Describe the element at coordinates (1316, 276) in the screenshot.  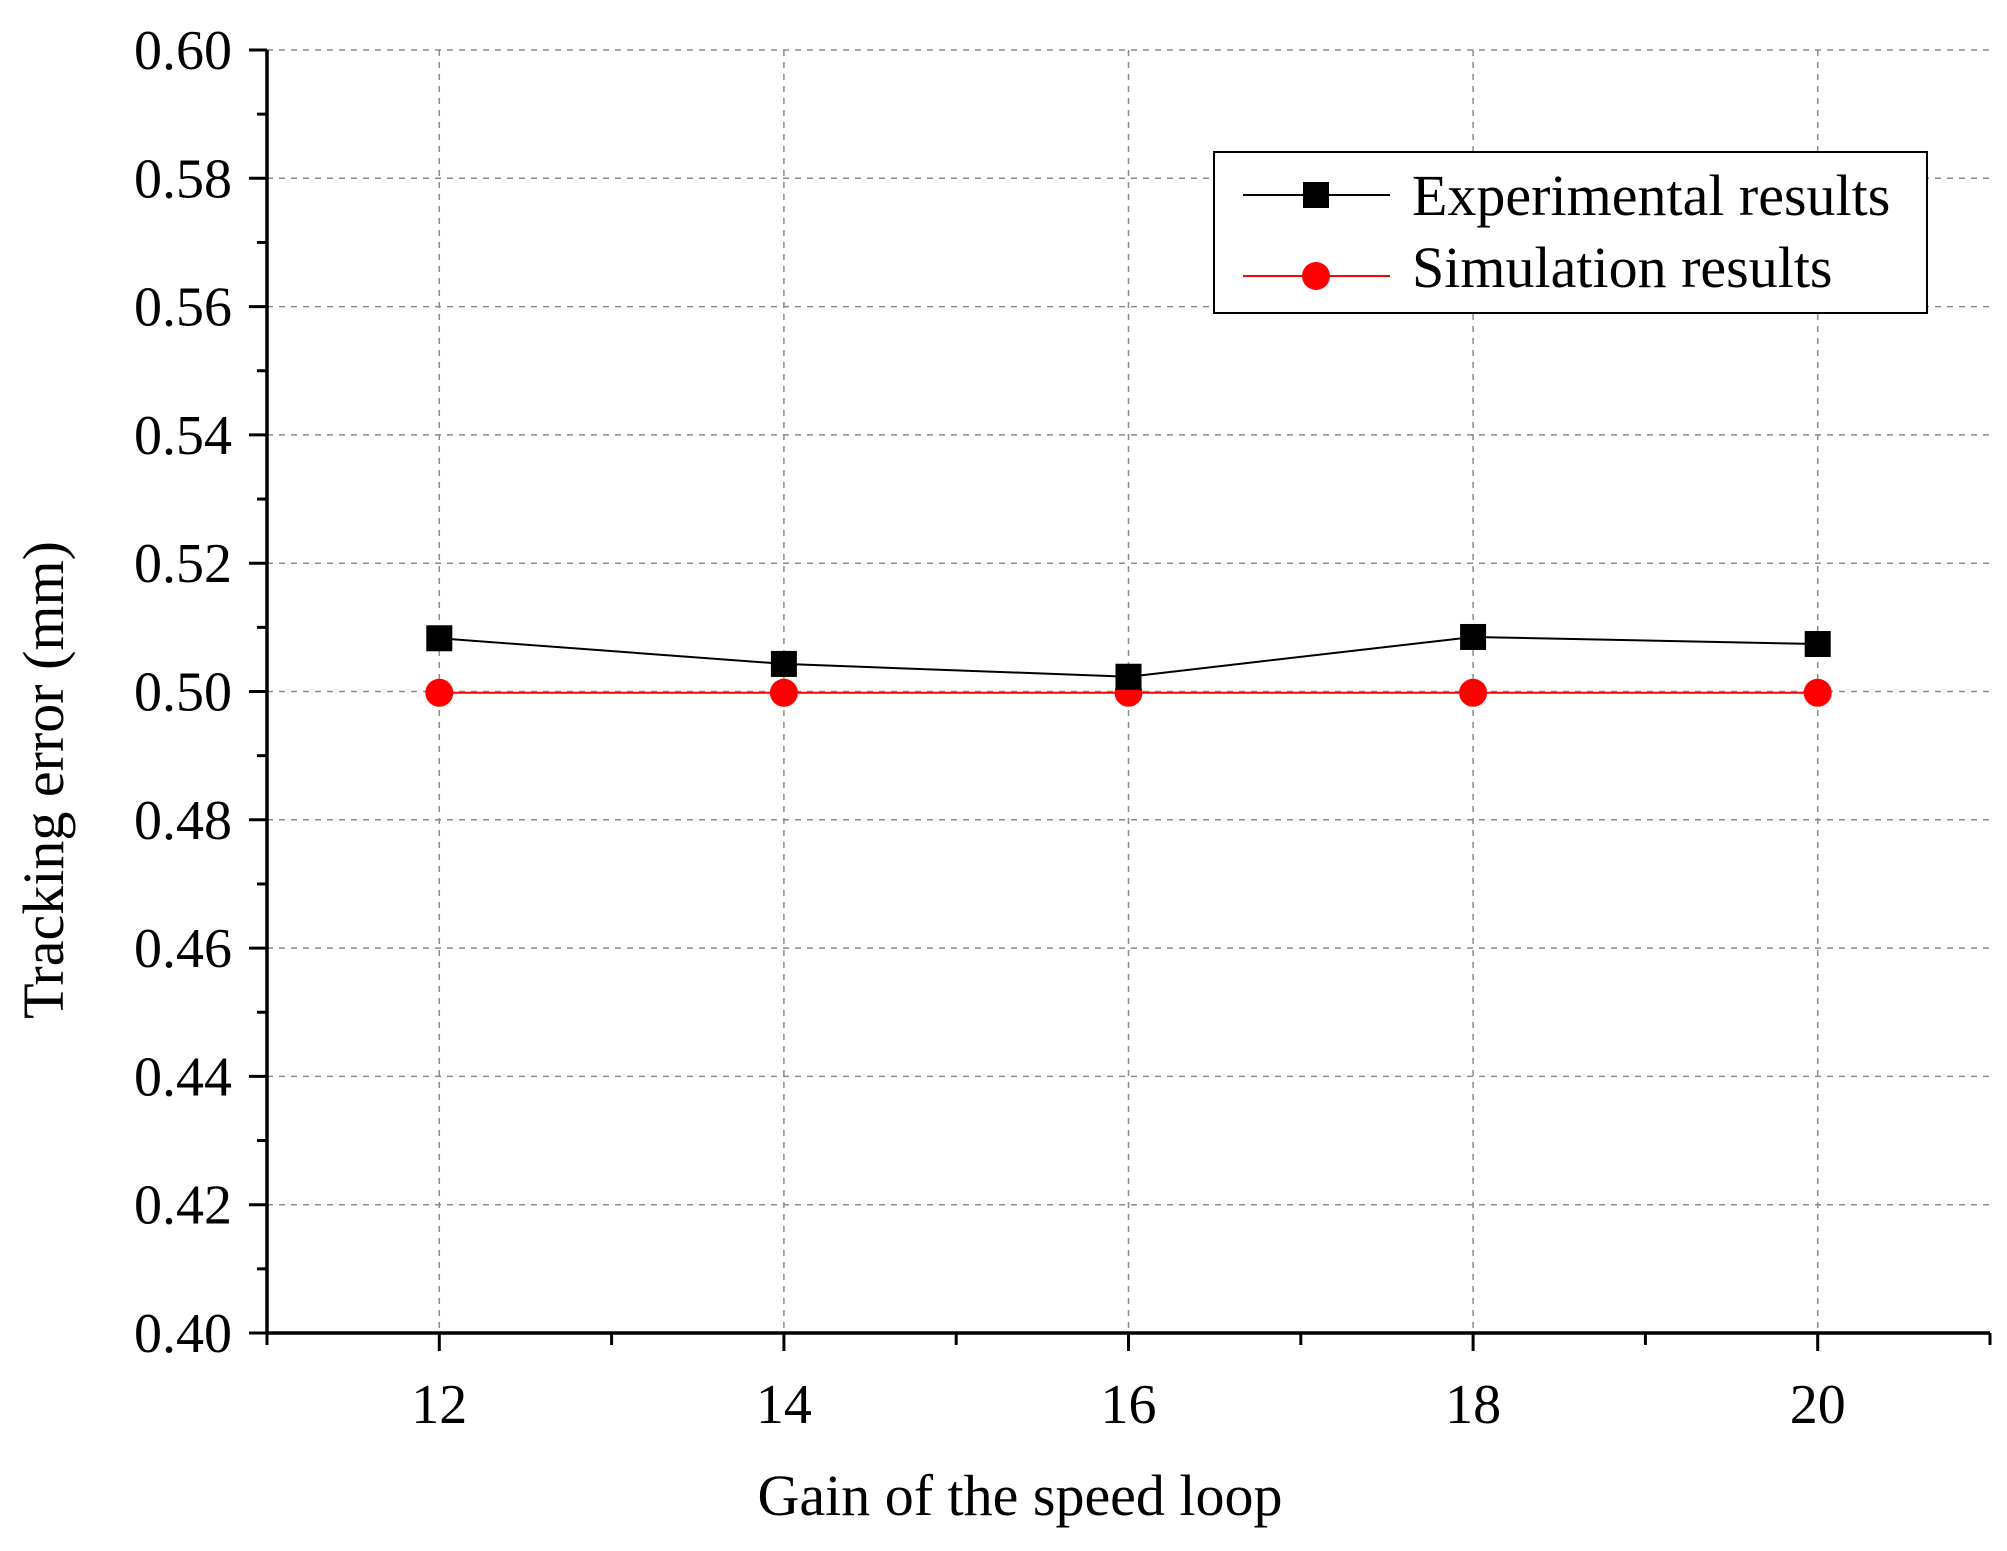
I see `legend-marker-circle` at that location.